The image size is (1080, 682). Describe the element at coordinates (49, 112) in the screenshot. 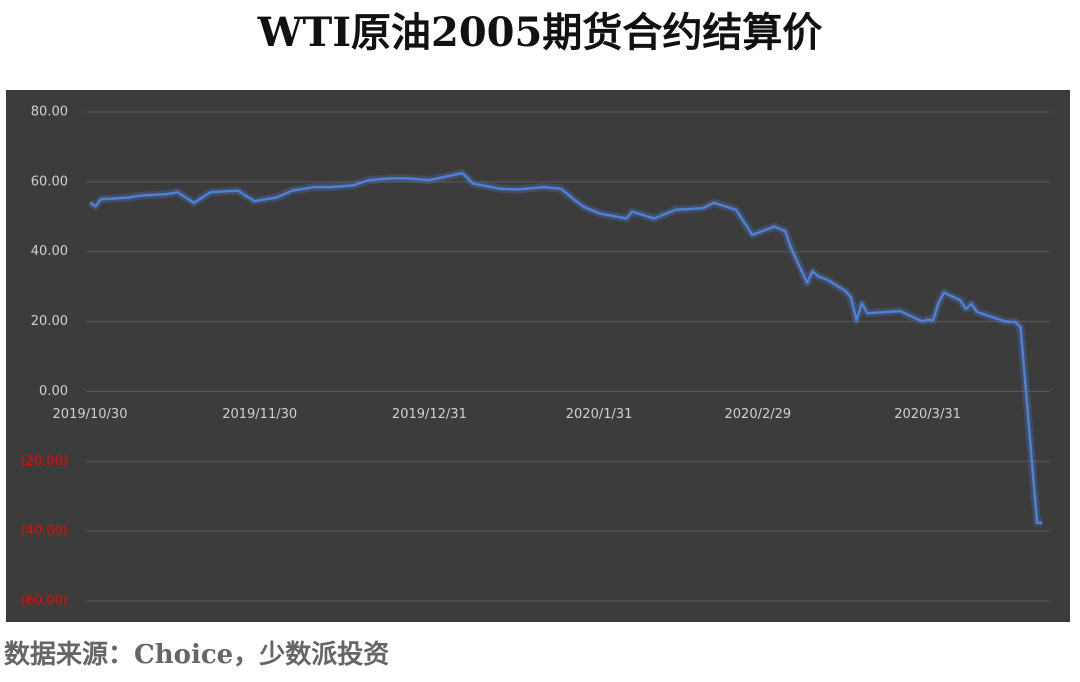

I see `y-tick-label: 80.00` at that location.